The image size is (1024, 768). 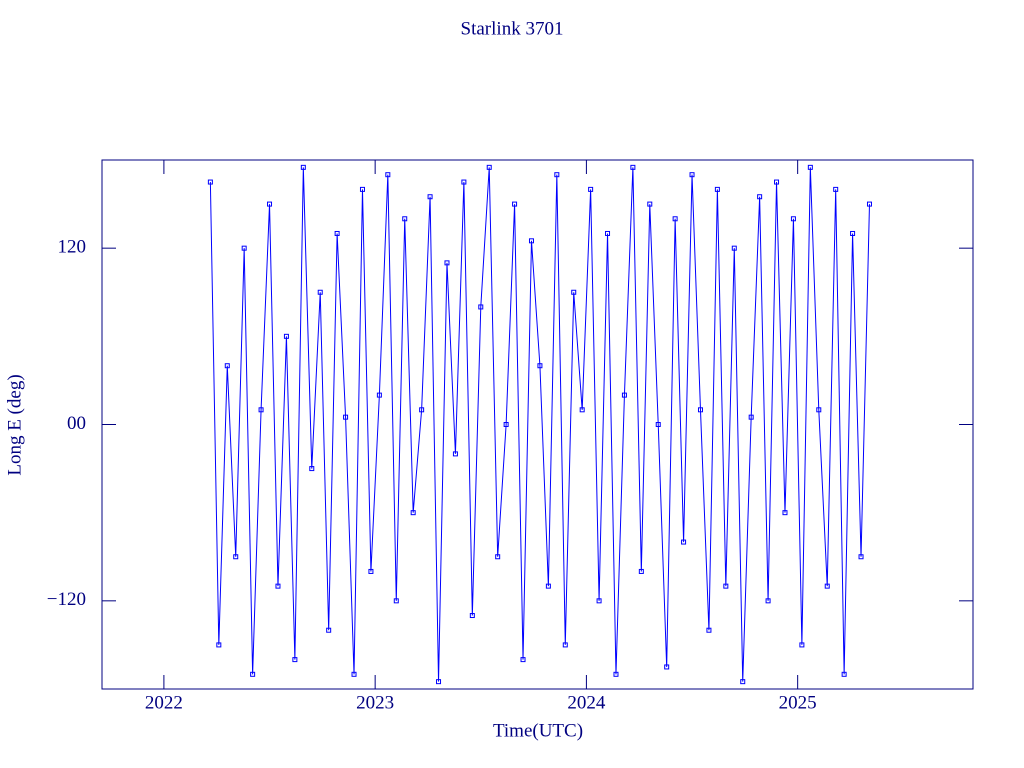 What do you see at coordinates (586, 702) in the screenshot?
I see `x-tick-label: 2024` at bounding box center [586, 702].